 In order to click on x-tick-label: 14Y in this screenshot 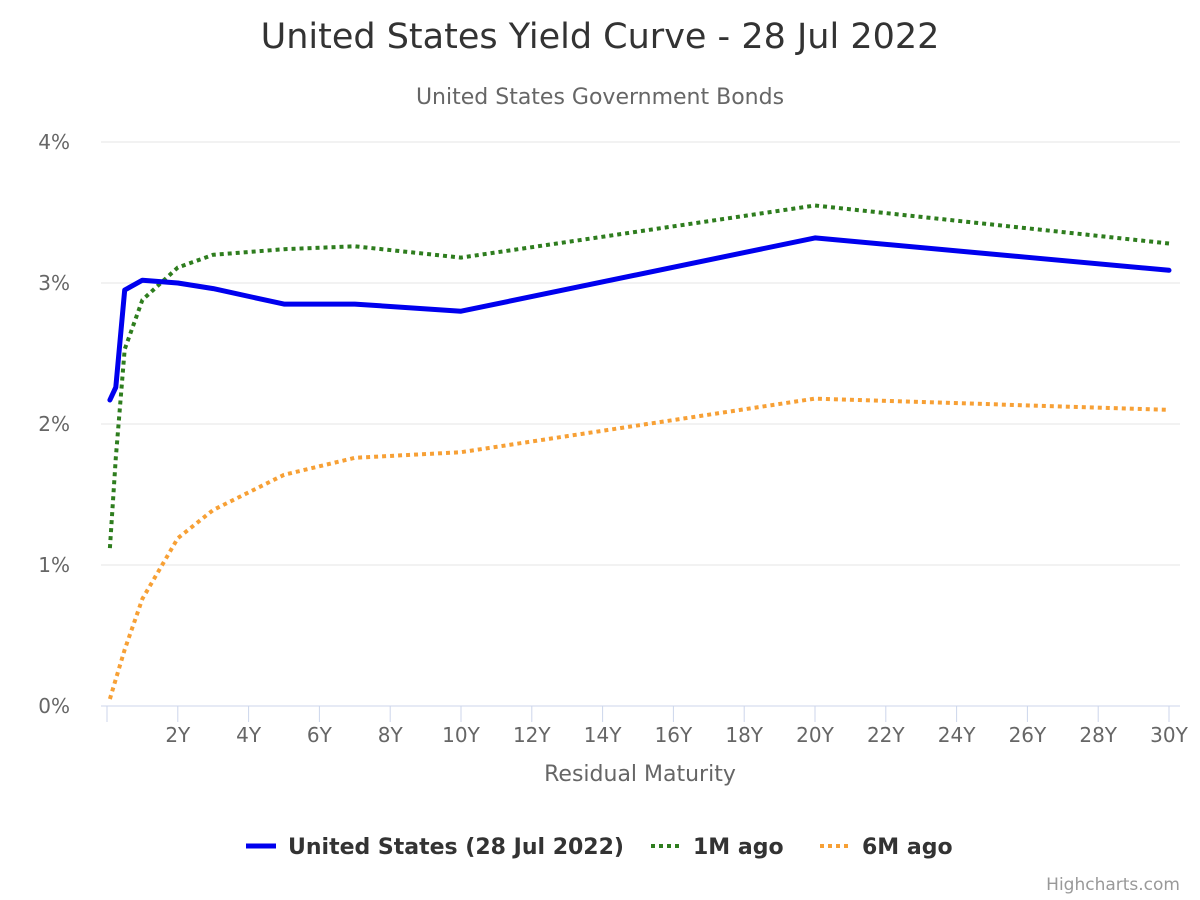, I will do `click(603, 735)`.